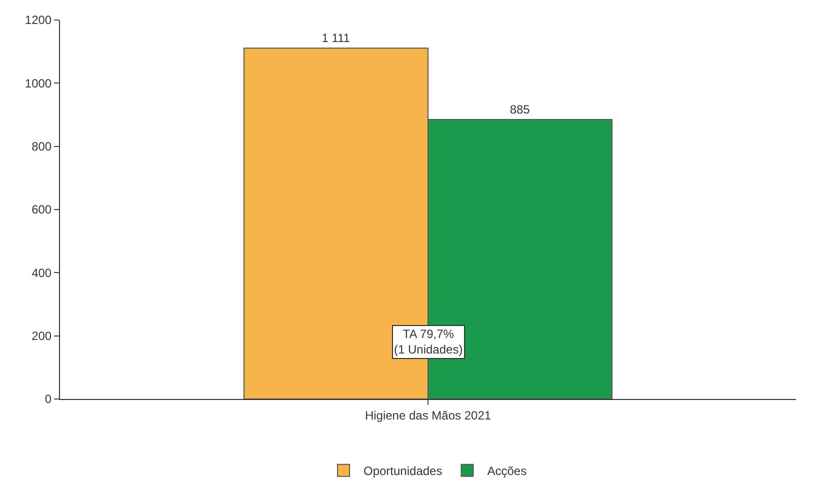 The width and height of the screenshot is (816, 497). What do you see at coordinates (48, 399) in the screenshot?
I see `y-tick-label: 0` at bounding box center [48, 399].